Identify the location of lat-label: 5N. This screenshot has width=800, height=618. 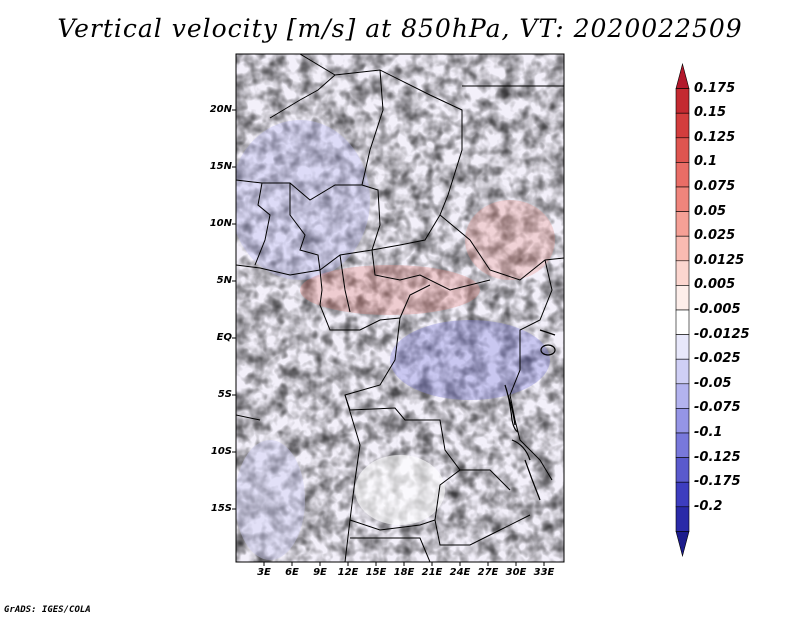
(224, 280).